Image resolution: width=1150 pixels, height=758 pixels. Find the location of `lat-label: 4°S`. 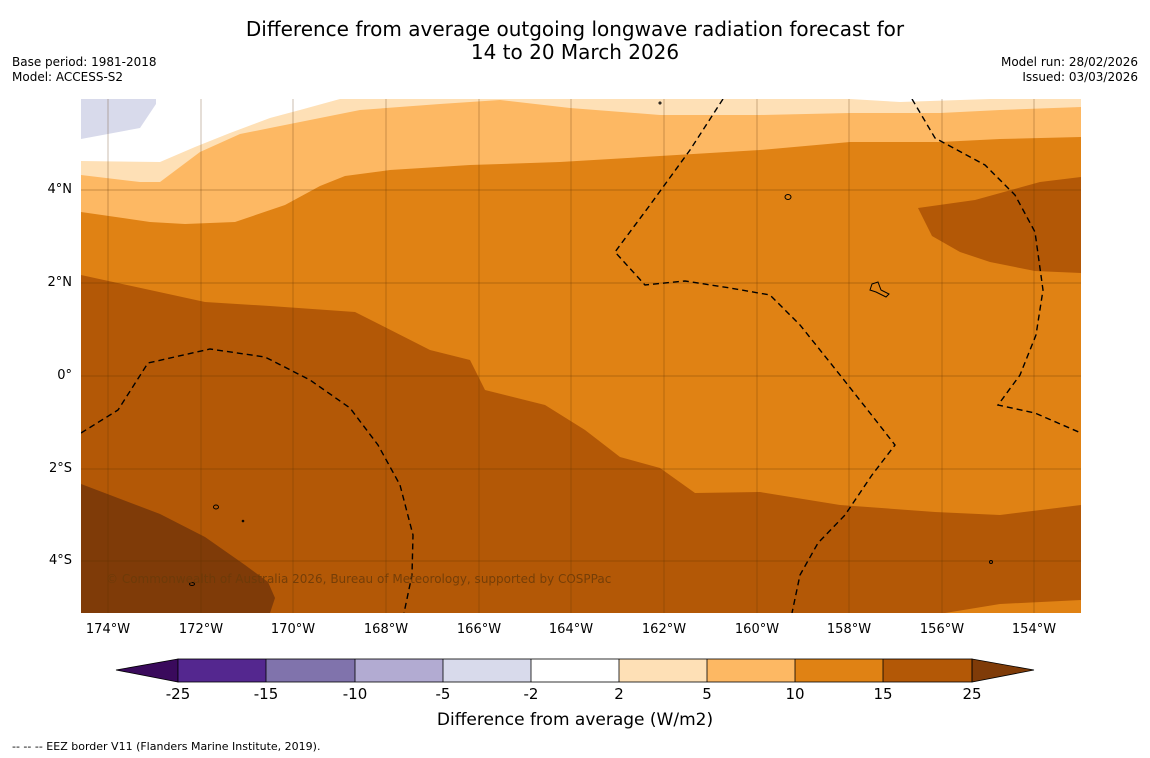

lat-label: 4°S is located at coordinates (60, 560).